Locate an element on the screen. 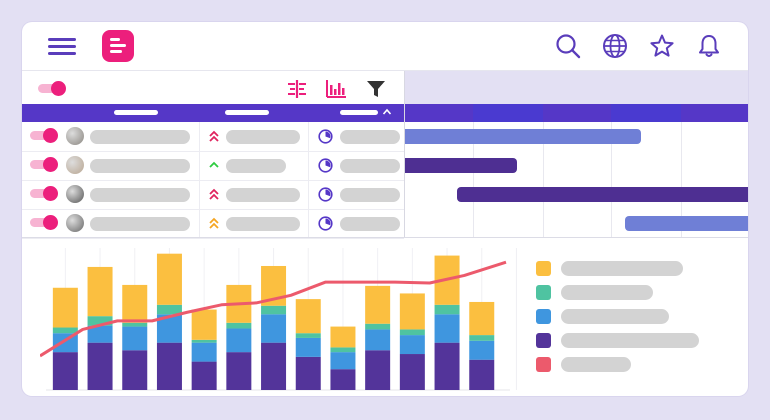  legend-swatch is located at coordinates (543, 316).